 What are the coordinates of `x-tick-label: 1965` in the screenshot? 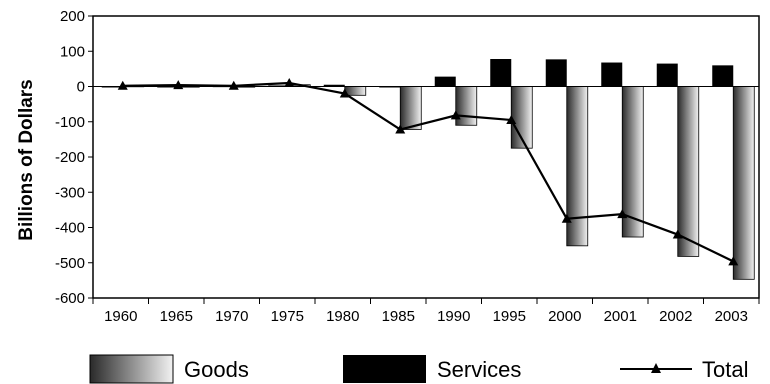 It's located at (176, 316).